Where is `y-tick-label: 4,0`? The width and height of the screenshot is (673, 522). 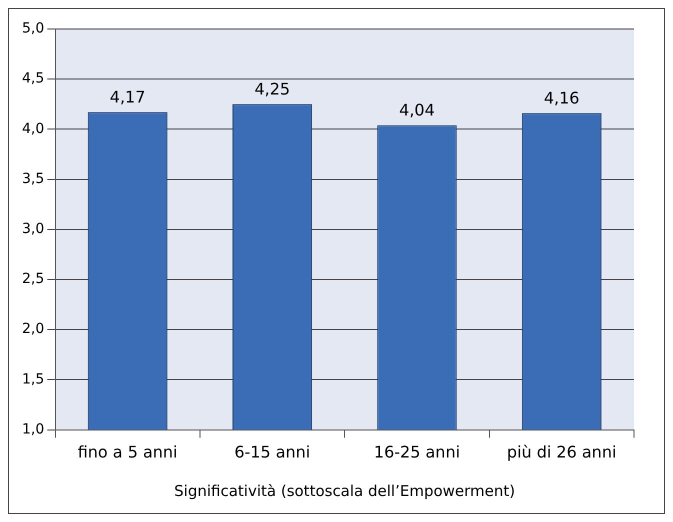
y-tick-label: 4,0 is located at coordinates (33, 128).